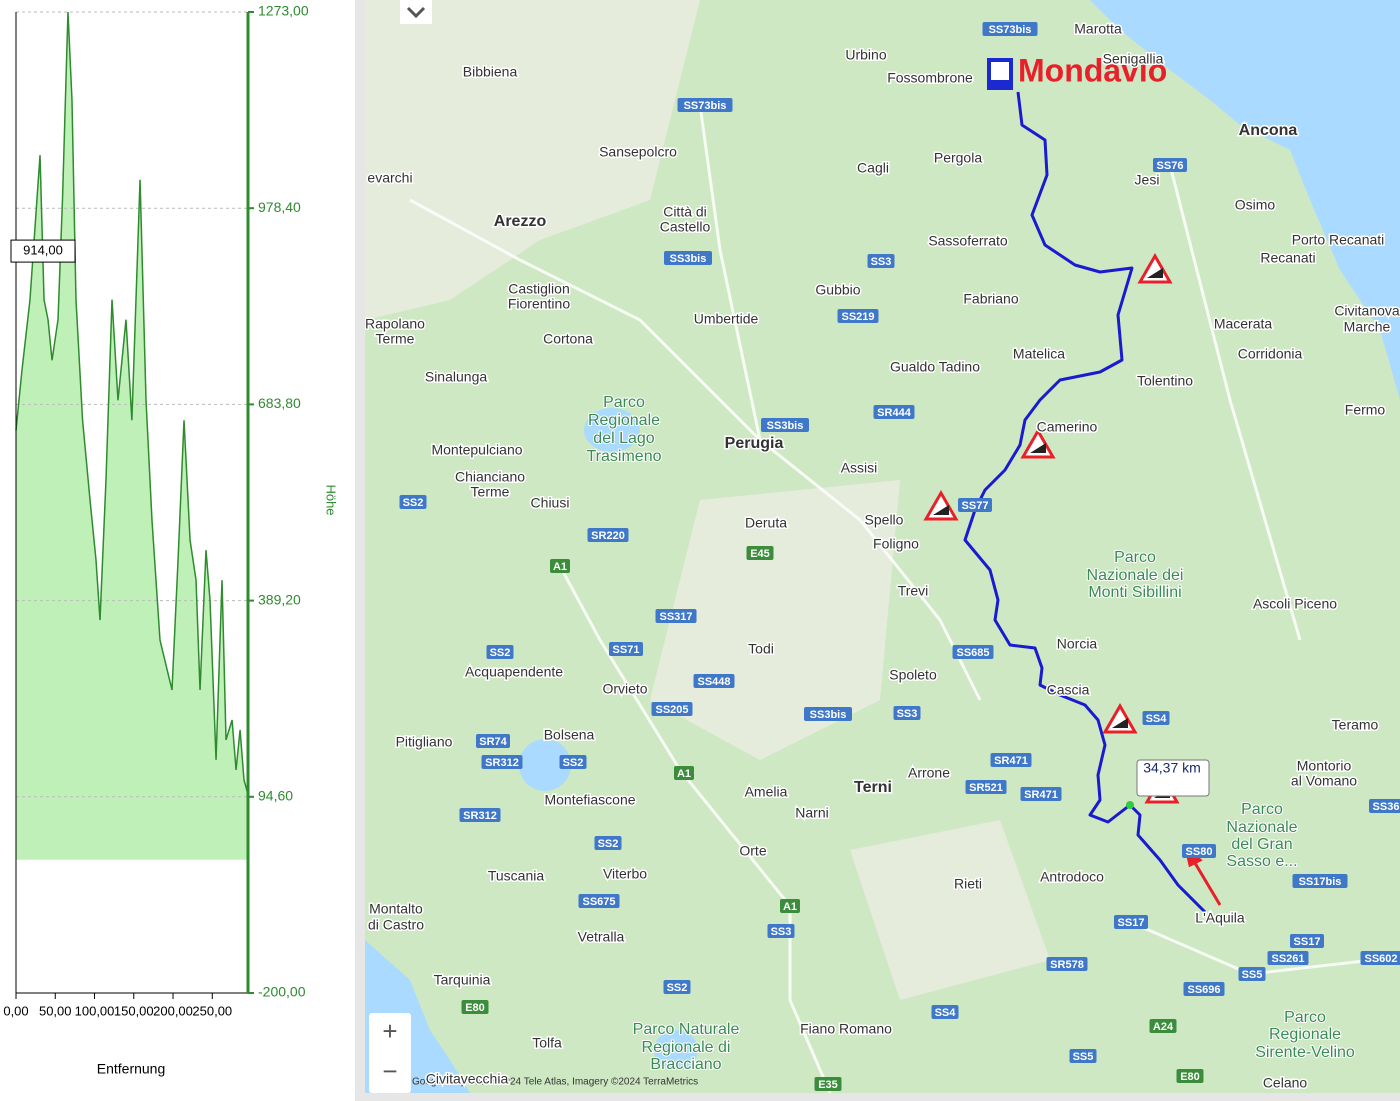  Describe the element at coordinates (760, 554) in the screenshot. I see `road-label: E45` at that location.